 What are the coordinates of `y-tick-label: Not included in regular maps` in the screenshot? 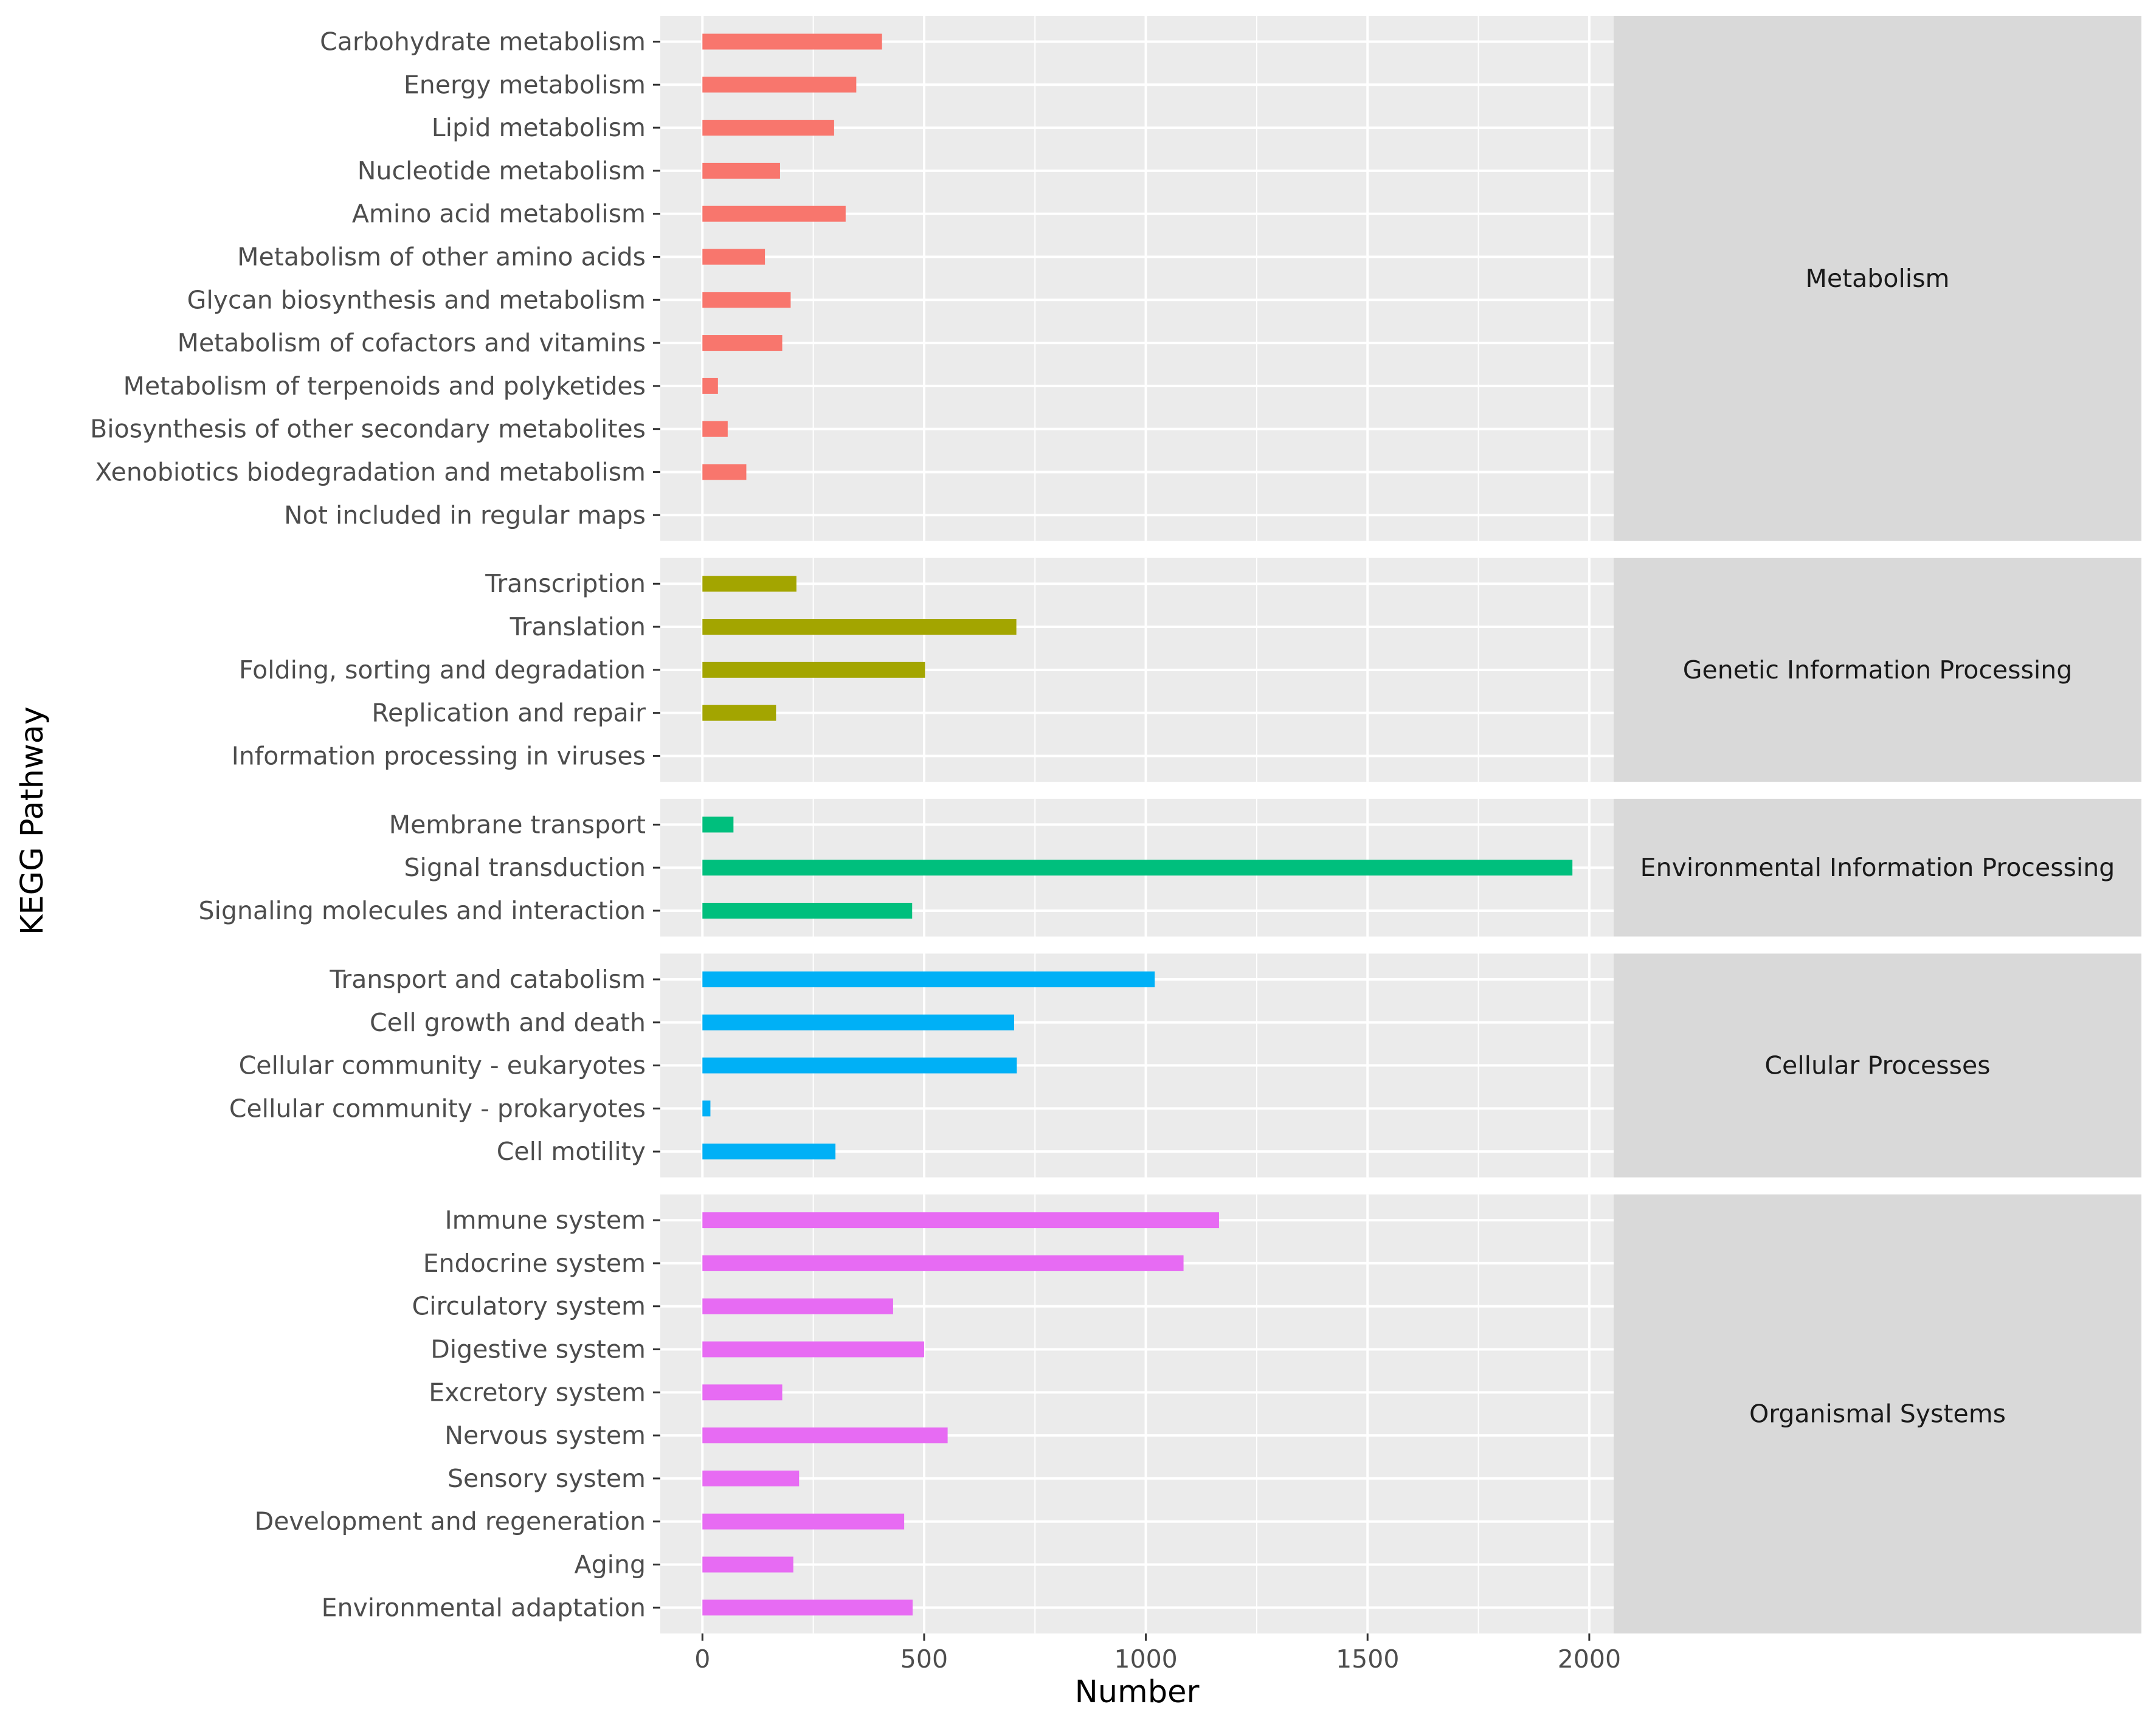 It's located at (465, 515).